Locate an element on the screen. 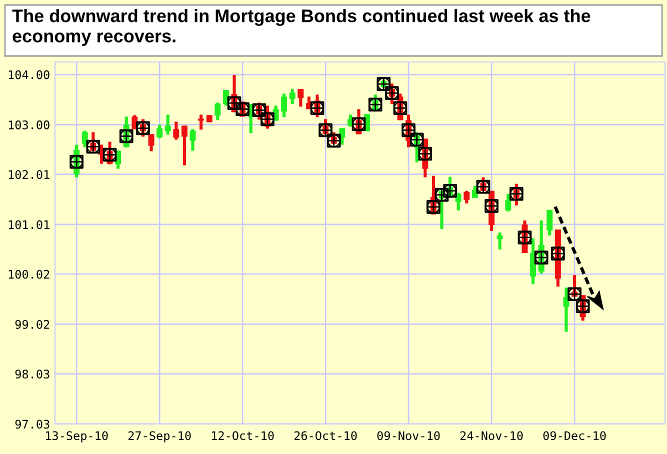 The image size is (667, 454). y-tick-label: 99.02 is located at coordinates (32, 324).